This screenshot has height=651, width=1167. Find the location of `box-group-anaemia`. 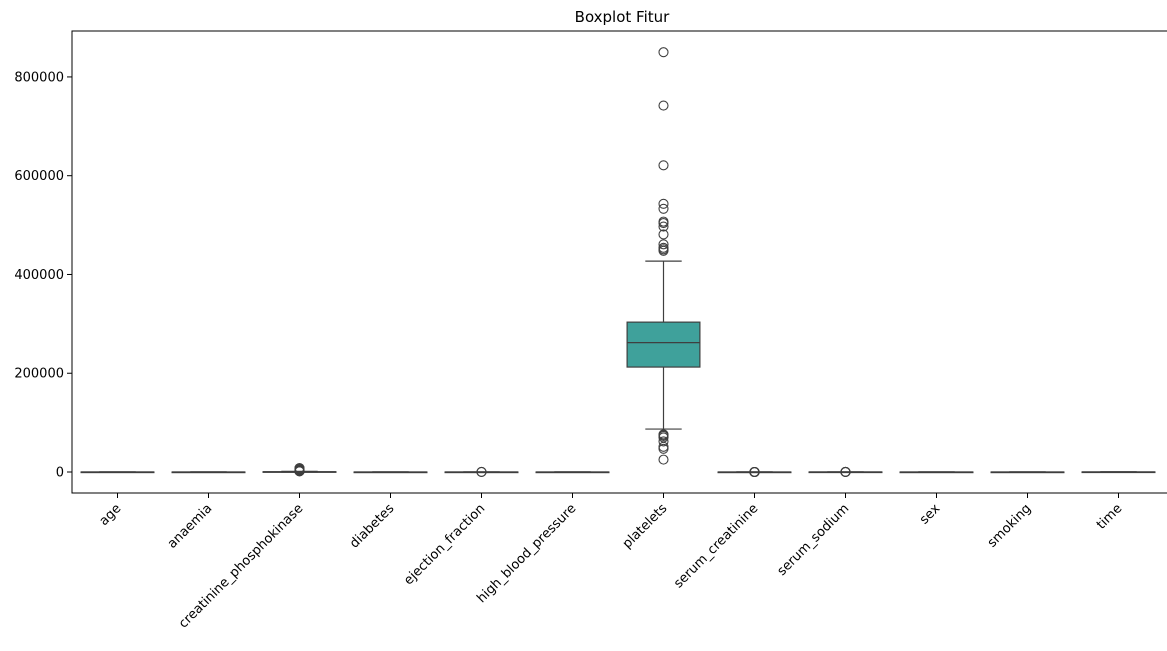

box-group-anaemia is located at coordinates (208, 472).